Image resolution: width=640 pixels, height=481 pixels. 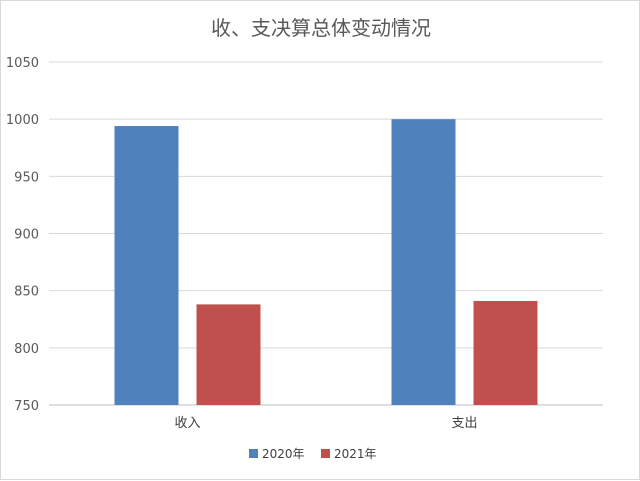 I want to click on y-tick-label: 800, so click(x=26, y=349).